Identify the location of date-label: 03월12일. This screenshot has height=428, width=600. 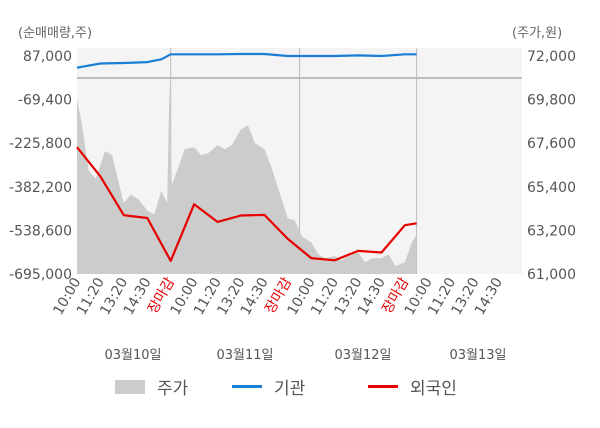
(362, 355).